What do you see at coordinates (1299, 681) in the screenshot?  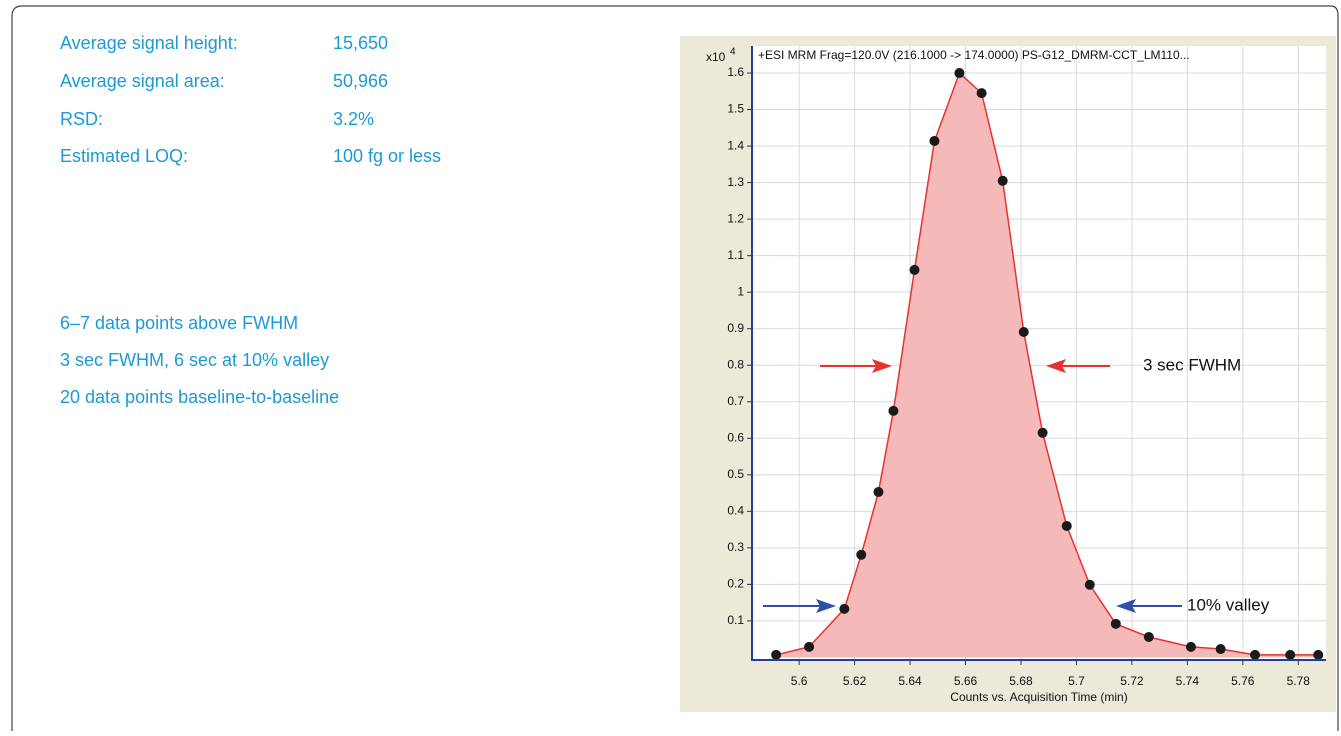 I see `x-tick-label: 5.78` at bounding box center [1299, 681].